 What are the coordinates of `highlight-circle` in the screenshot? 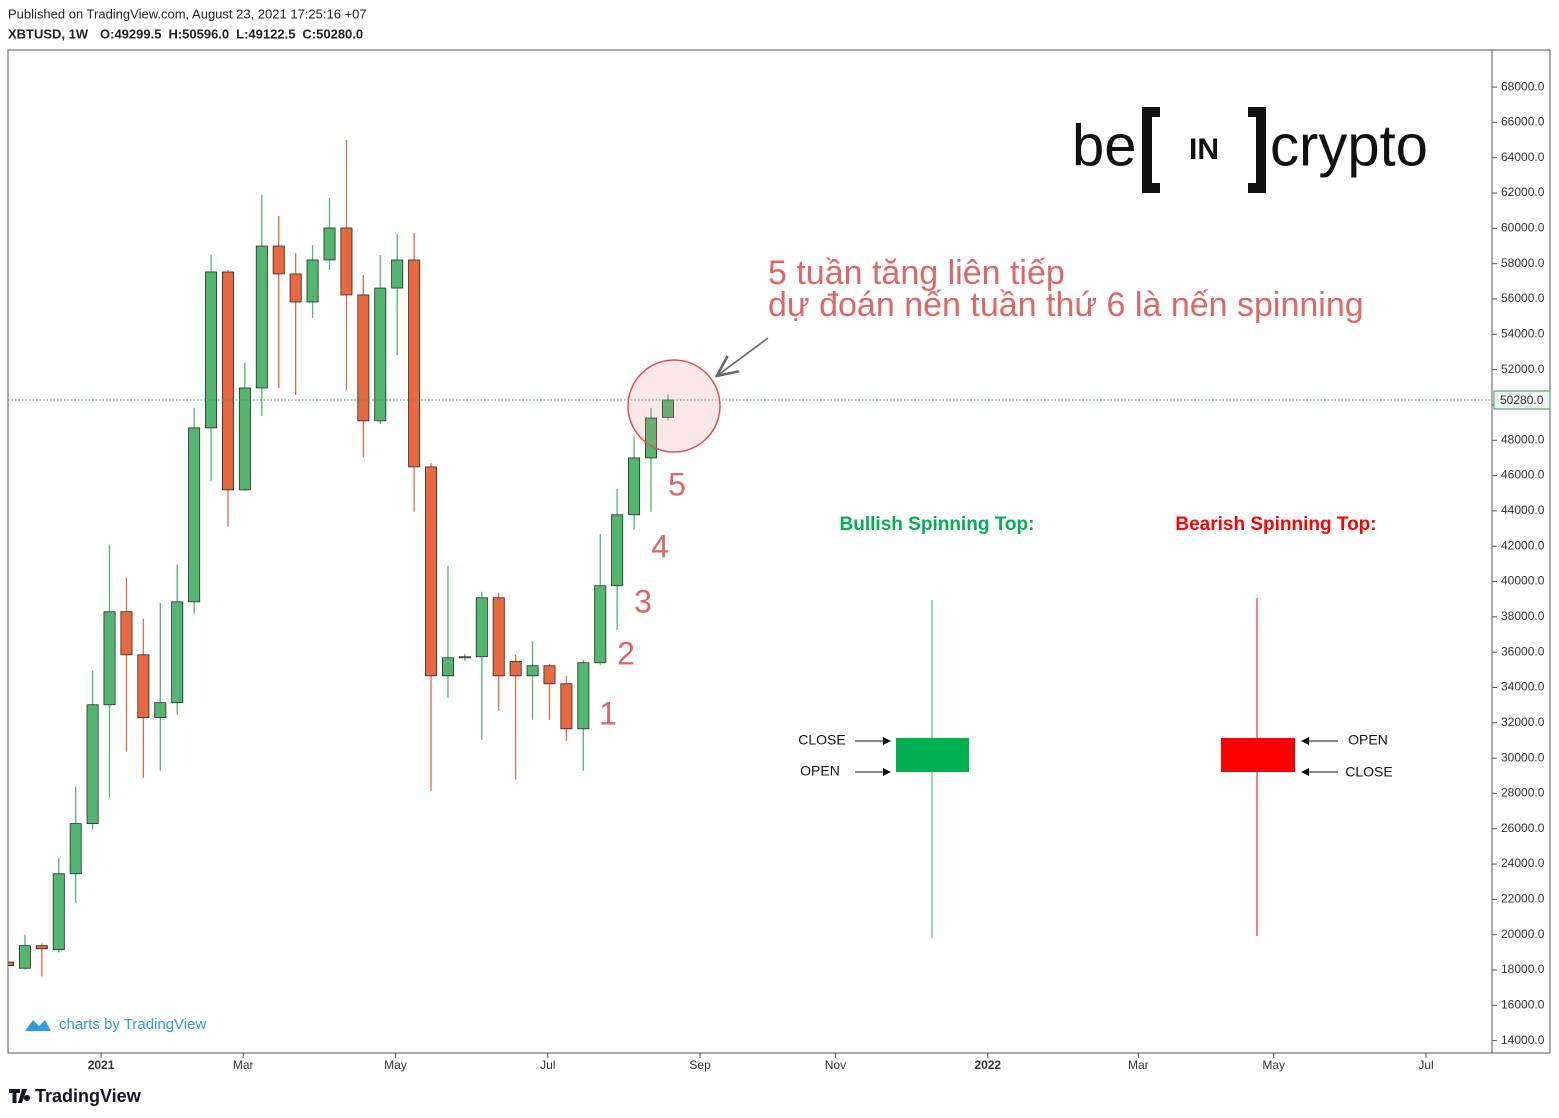 It's located at (674, 406).